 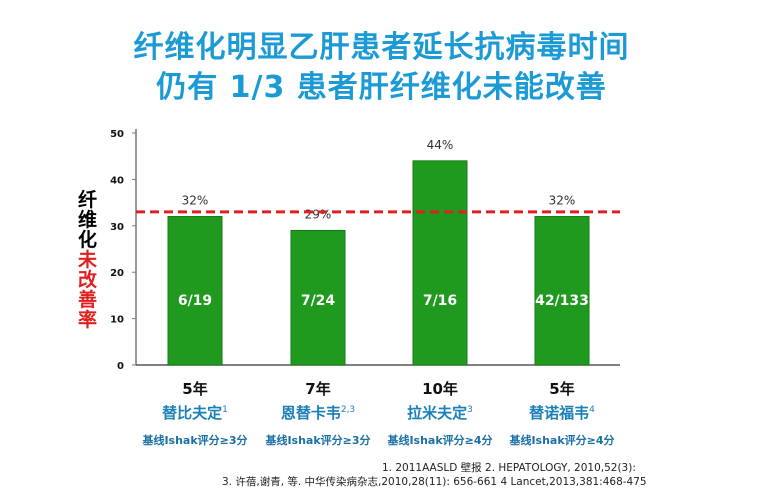 I want to click on x-label-years: 7年, so click(x=318, y=389).